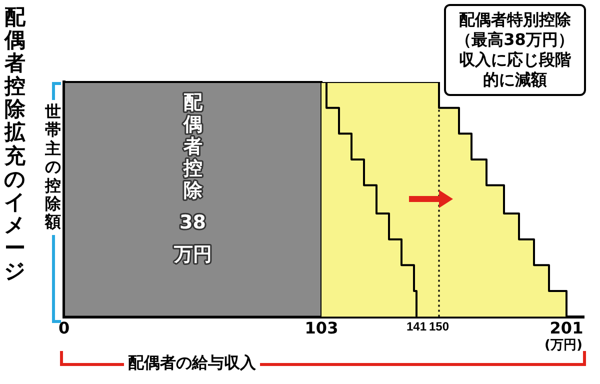 The width and height of the screenshot is (600, 384). I want to click on x-tick-label: 150, so click(439, 326).